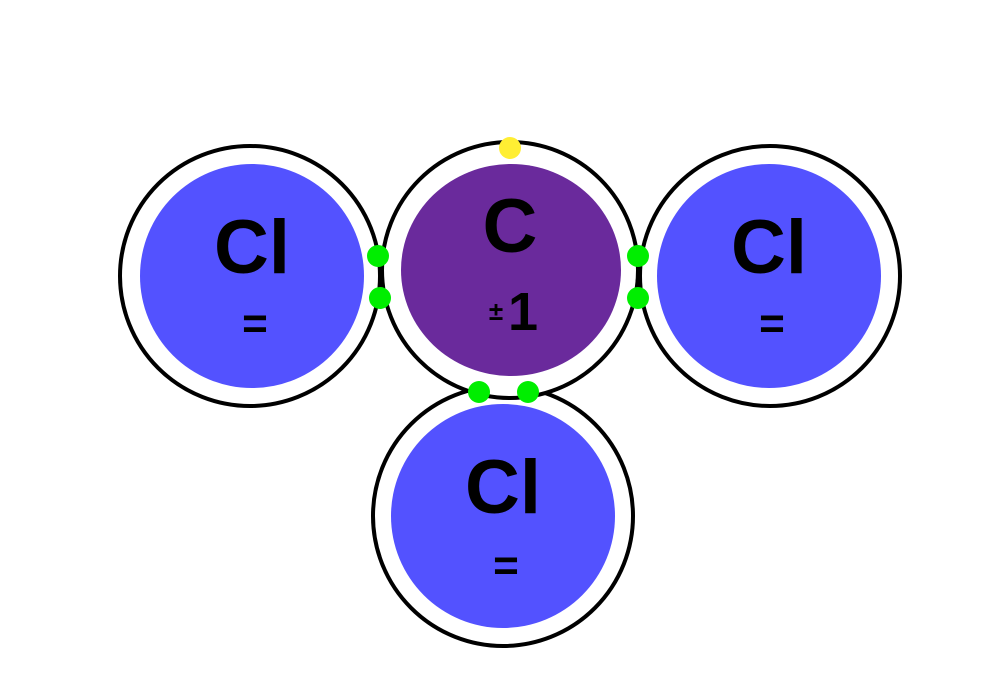  I want to click on bond-electron-bottom-right, so click(528, 392).